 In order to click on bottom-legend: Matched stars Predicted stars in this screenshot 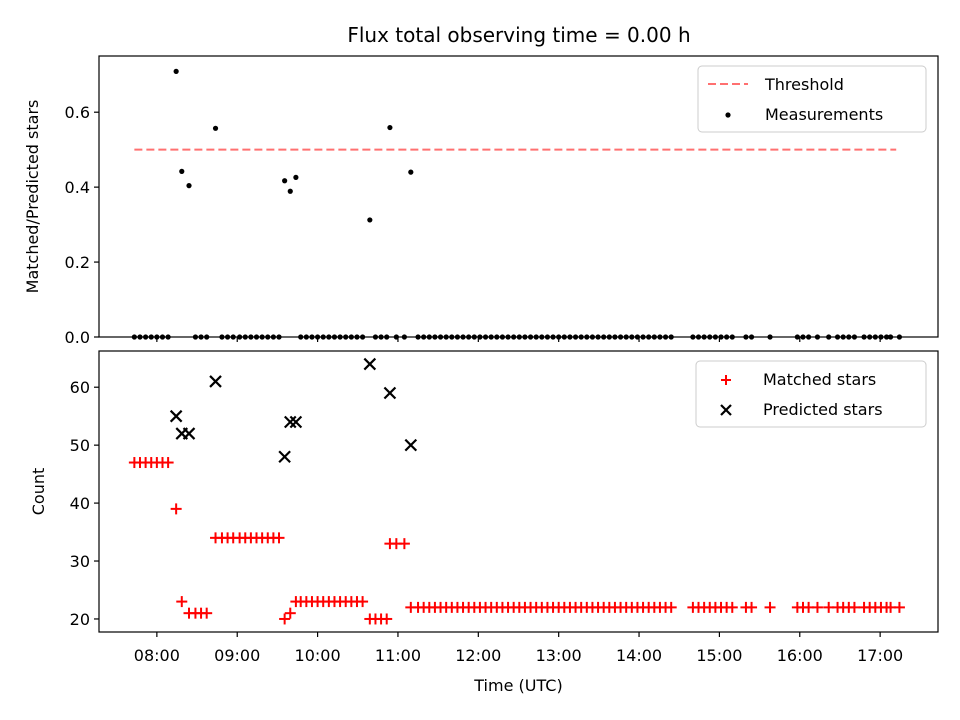, I will do `click(811, 394)`.